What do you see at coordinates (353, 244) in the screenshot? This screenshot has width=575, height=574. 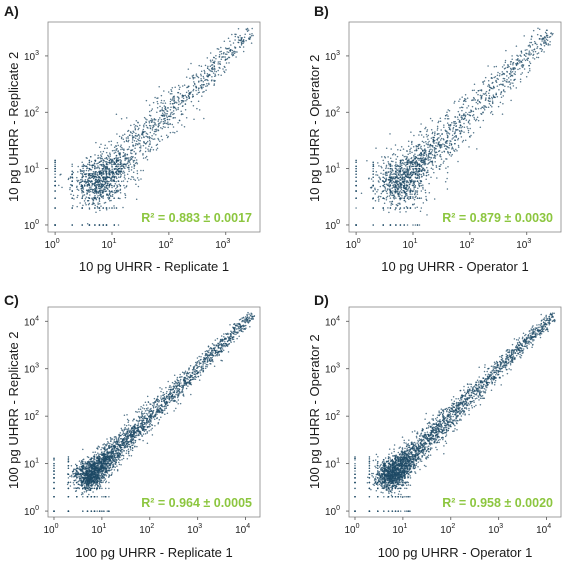 I see `x-tick-label: 100` at bounding box center [353, 244].